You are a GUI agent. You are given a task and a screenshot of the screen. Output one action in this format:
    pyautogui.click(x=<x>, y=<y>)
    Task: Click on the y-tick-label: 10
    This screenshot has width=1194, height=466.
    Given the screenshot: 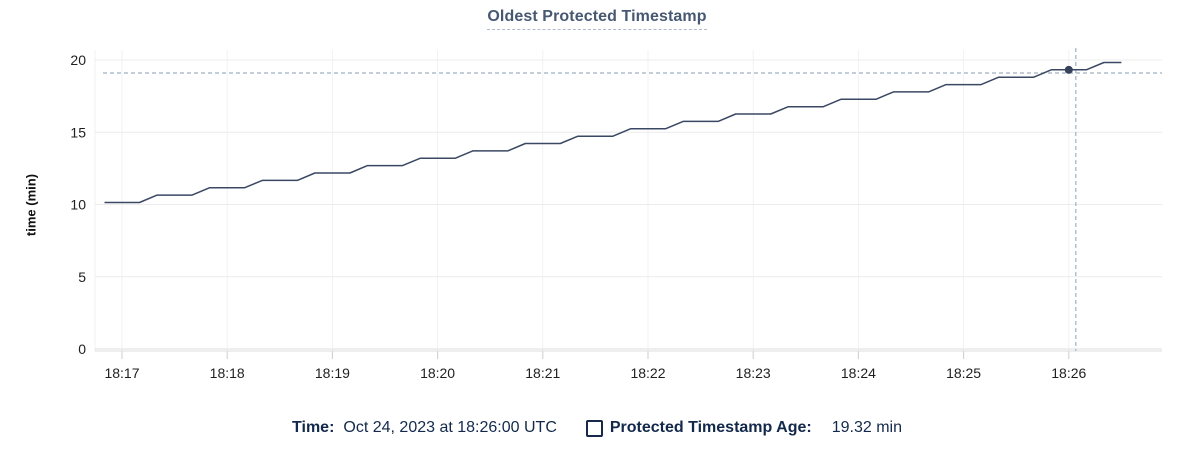 What is the action you would take?
    pyautogui.click(x=78, y=205)
    